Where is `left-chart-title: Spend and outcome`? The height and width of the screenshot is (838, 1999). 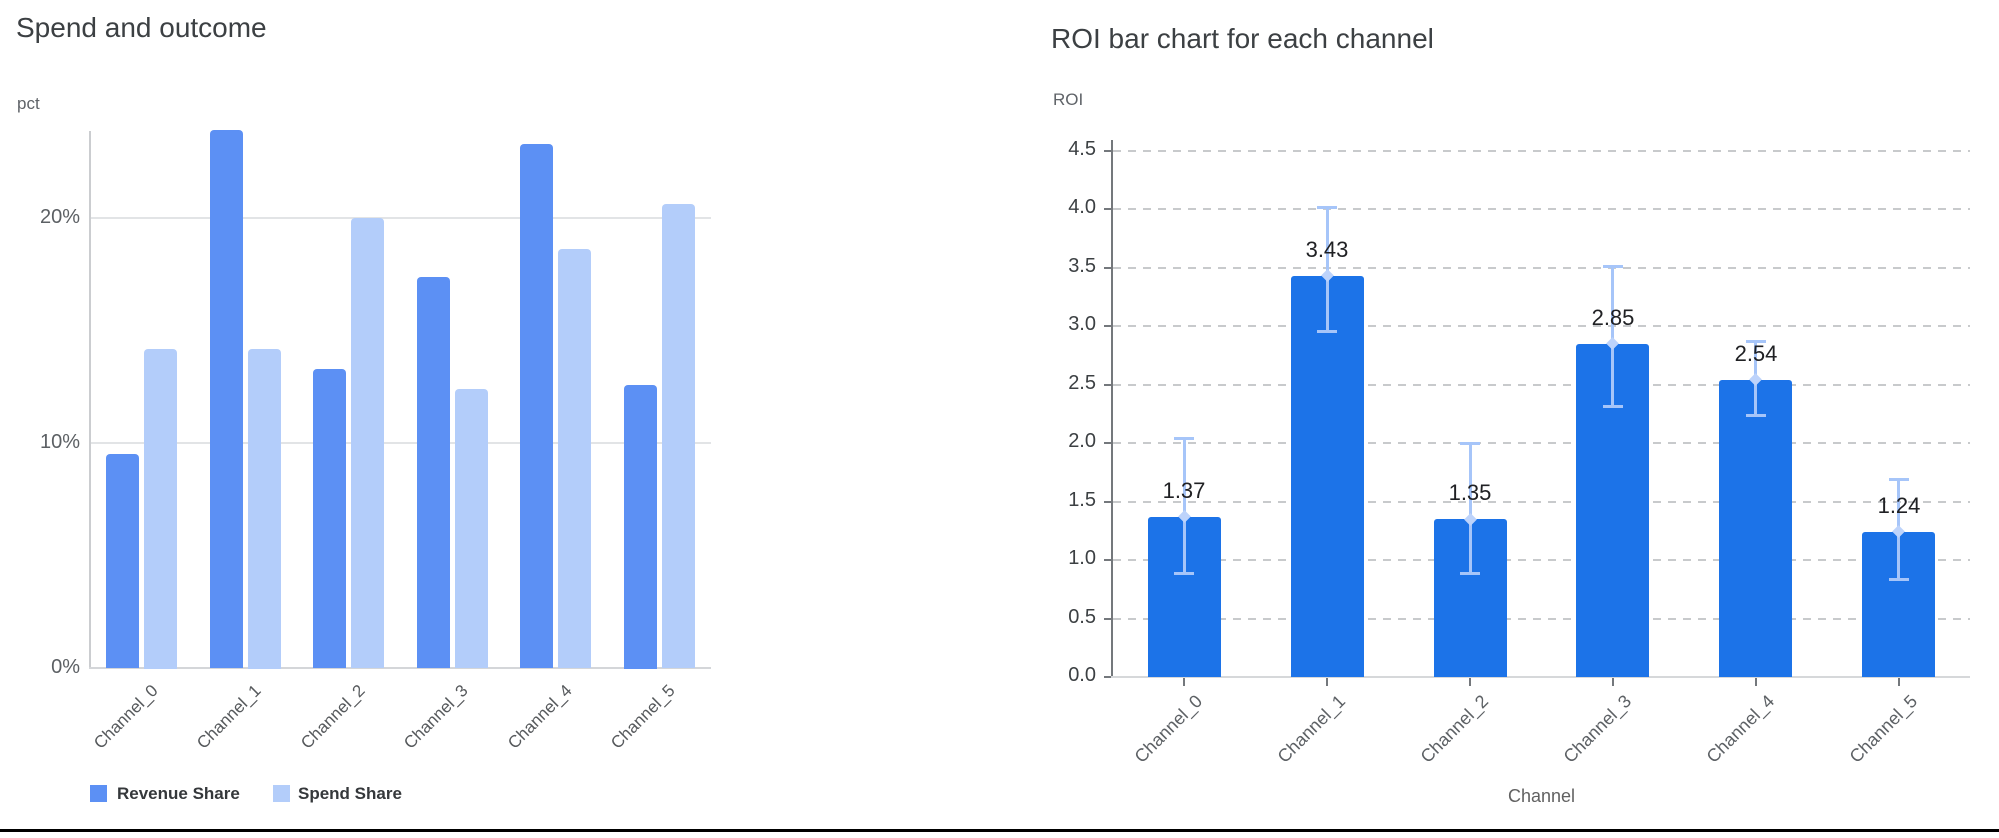
left-chart-title: Spend and outcome is located at coordinates (141, 27).